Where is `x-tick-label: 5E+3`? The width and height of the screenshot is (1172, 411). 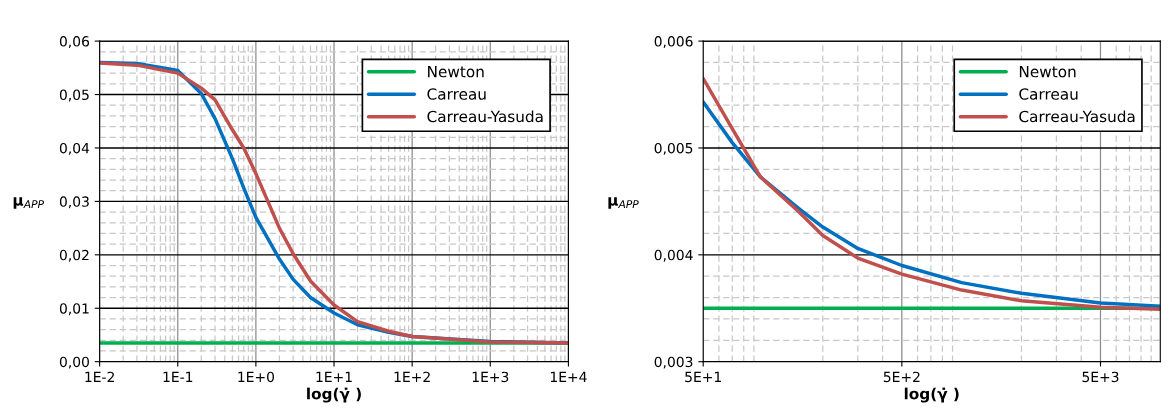
x-tick-label: 5E+3 is located at coordinates (1100, 377).